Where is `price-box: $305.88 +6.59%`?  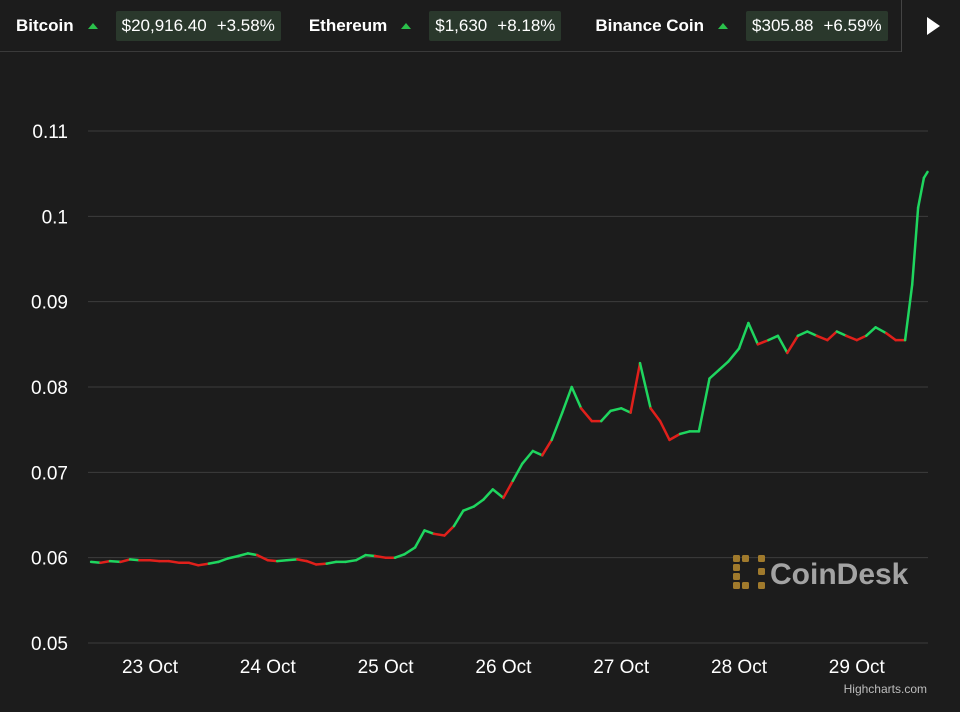 price-box: $305.88 +6.59% is located at coordinates (817, 25).